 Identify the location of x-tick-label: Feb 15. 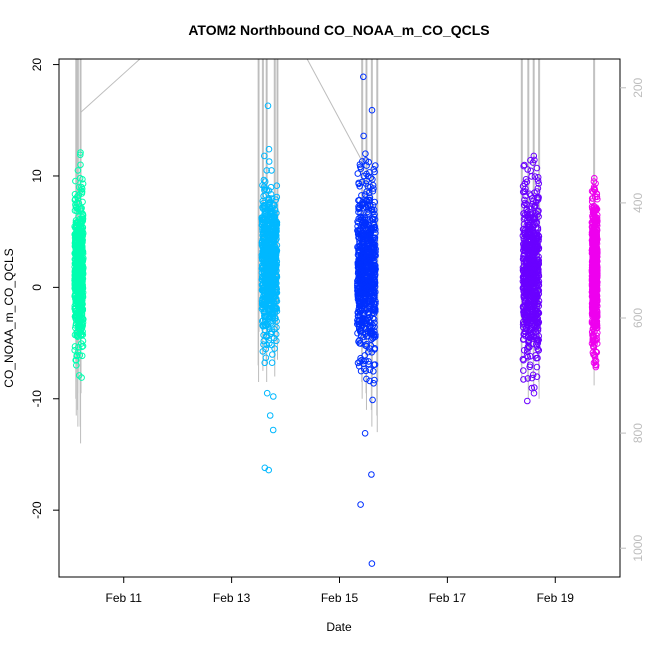
(340, 598).